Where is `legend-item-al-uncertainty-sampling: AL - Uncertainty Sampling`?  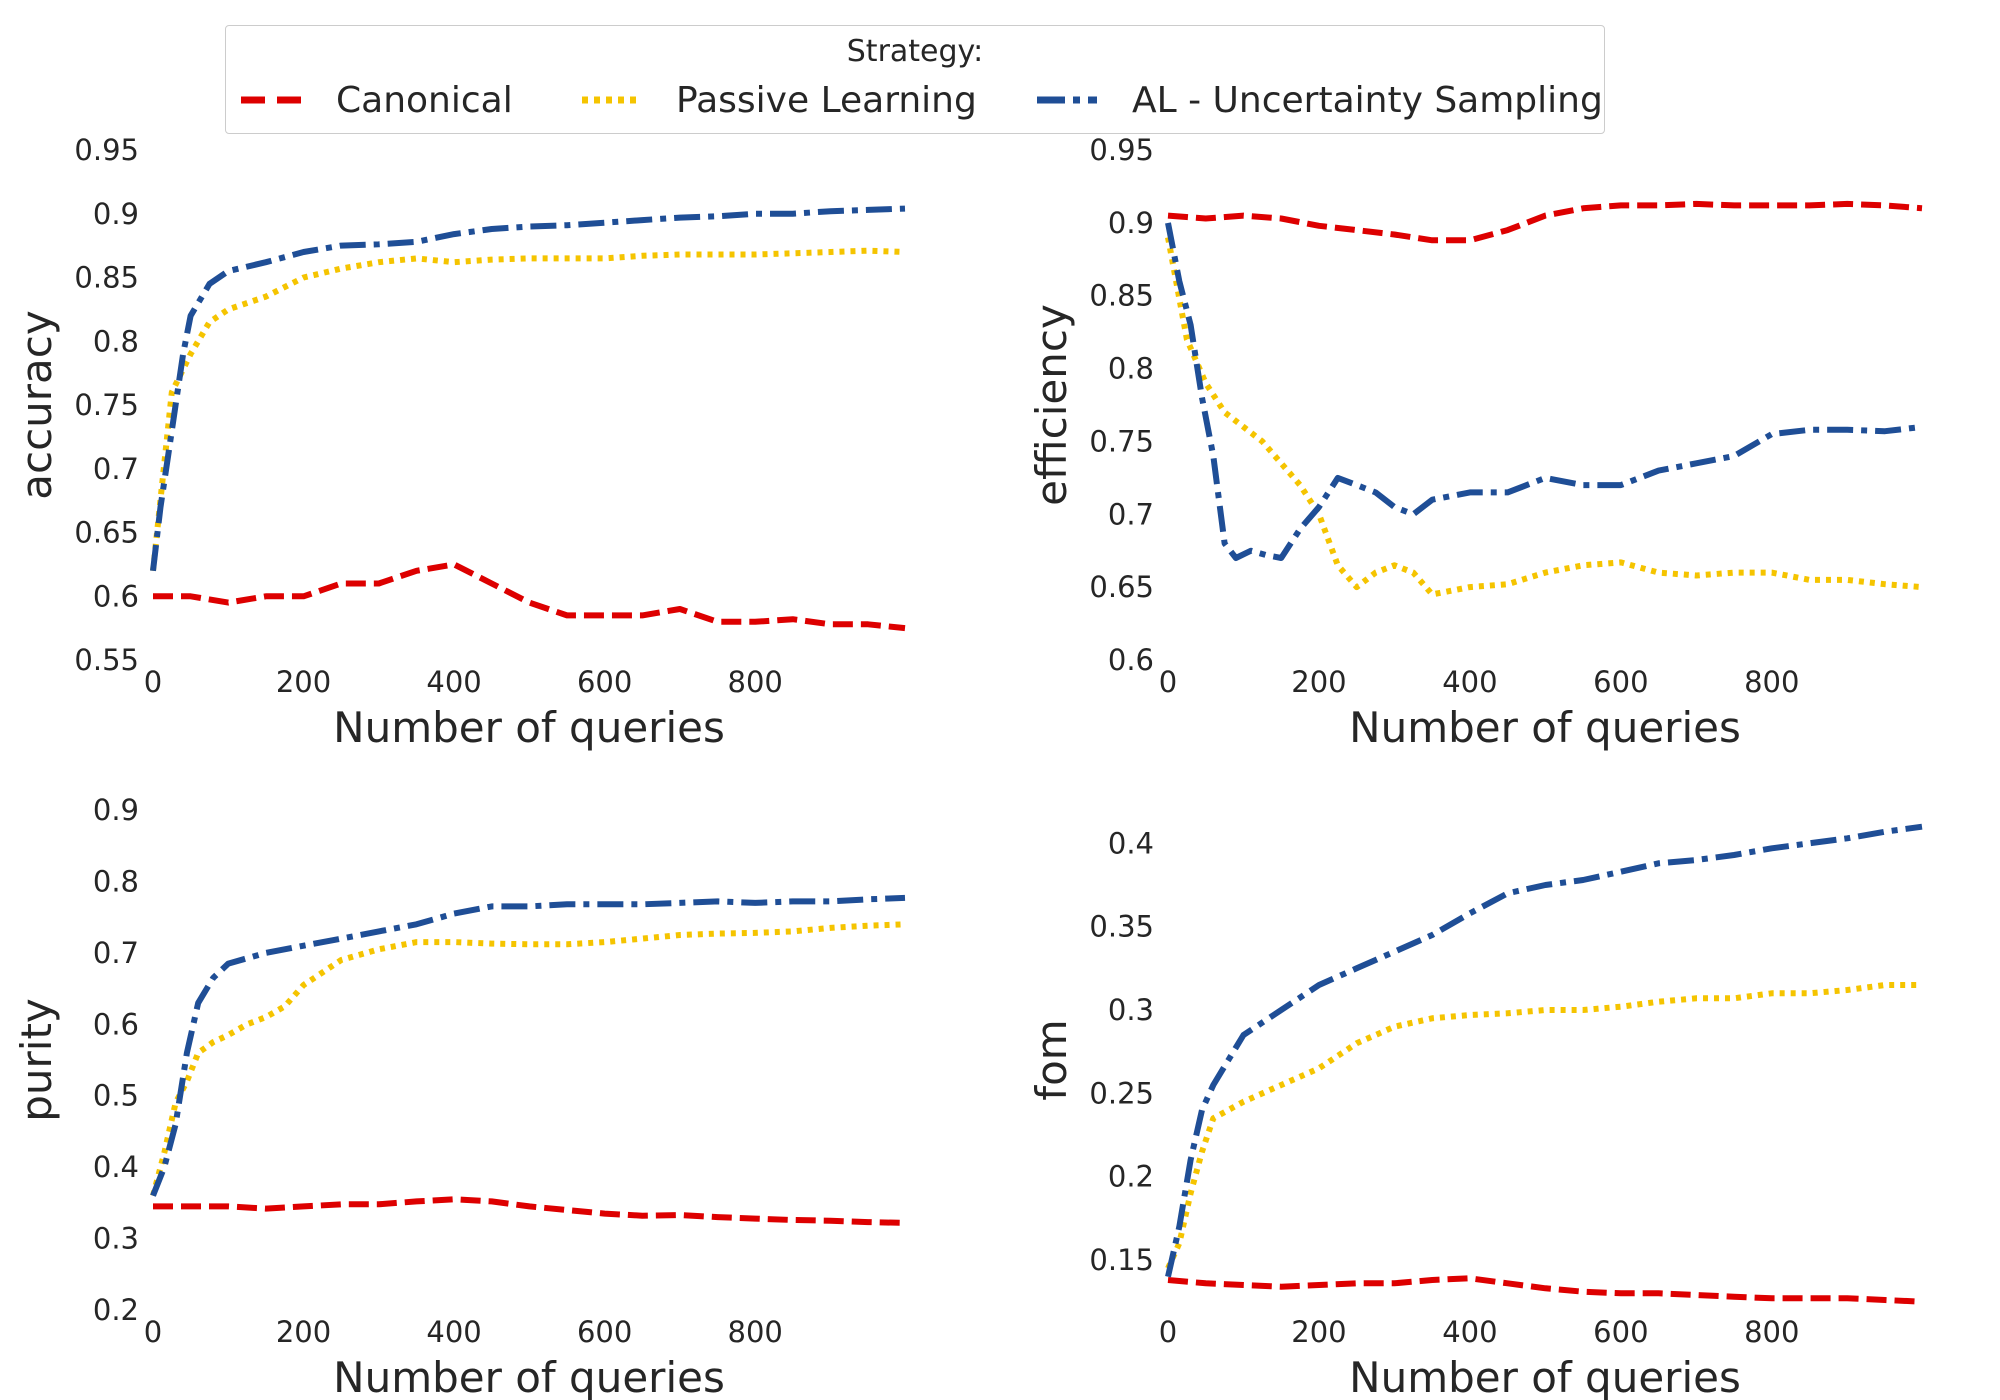
legend-item-al-uncertainty-sampling: AL - Uncertainty Sampling is located at coordinates (1319, 100).